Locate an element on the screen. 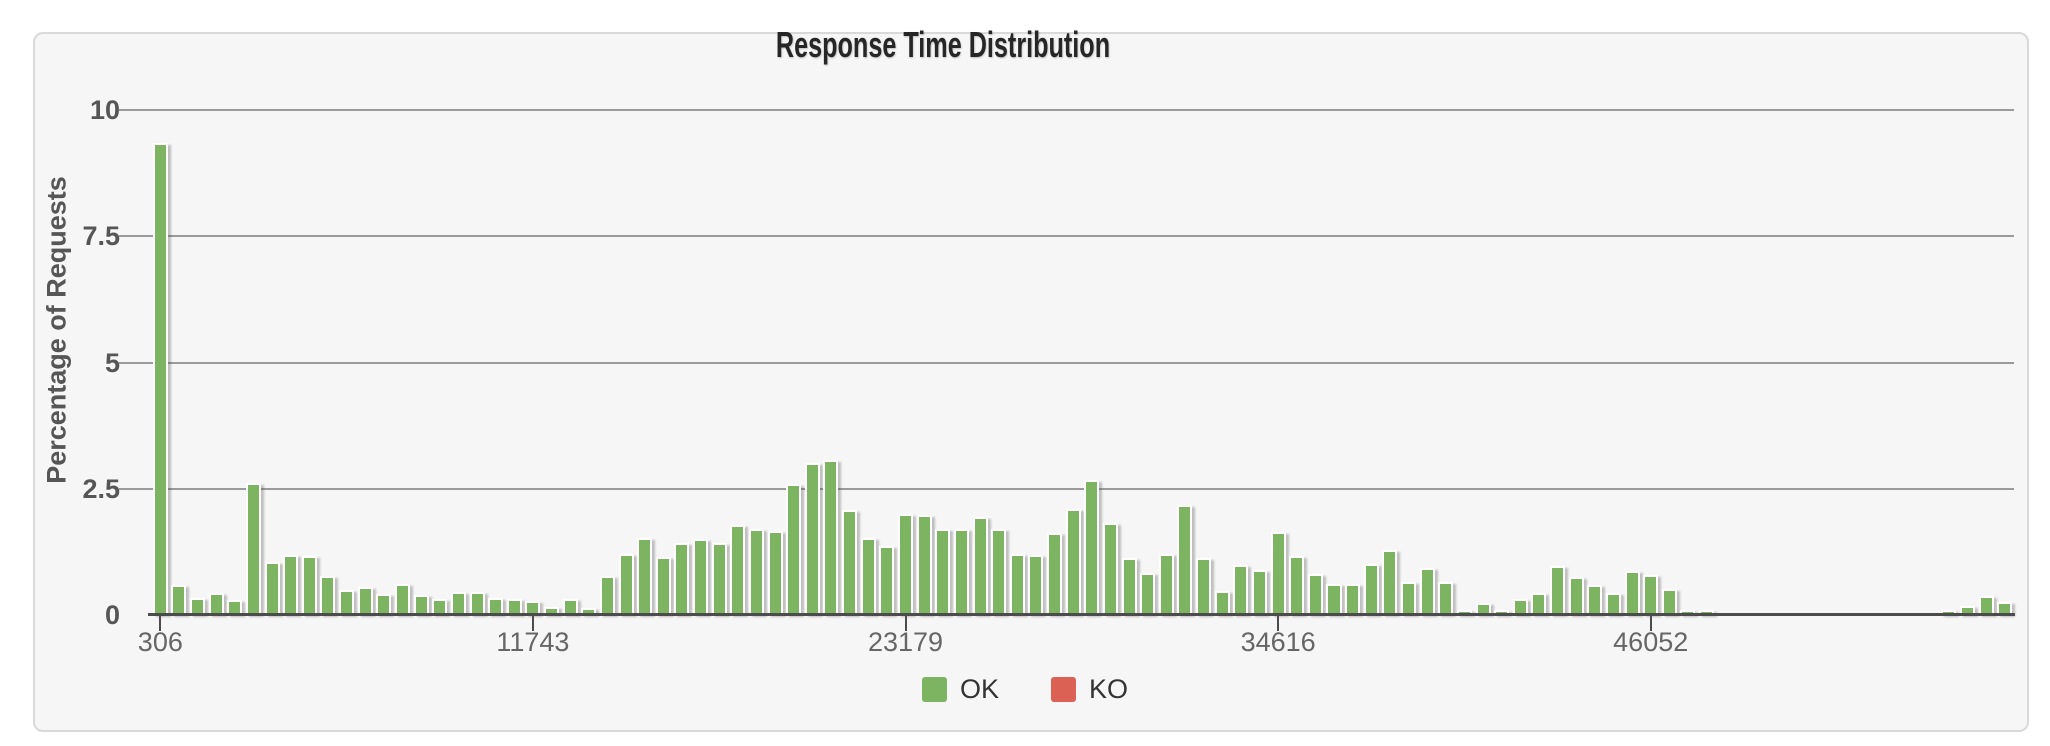  y-tick-label: 10 is located at coordinates (104, 110).